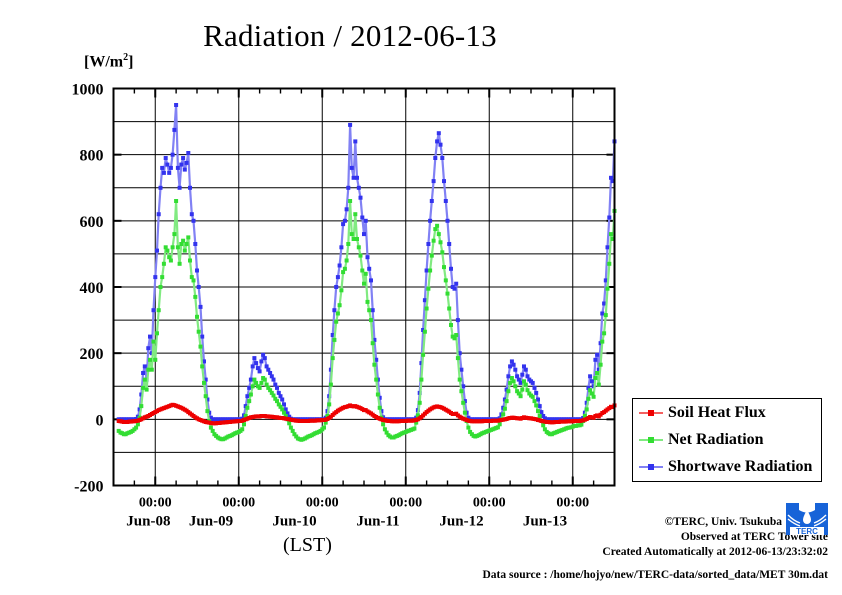  I want to click on y-tick-label: 400, so click(92, 288).